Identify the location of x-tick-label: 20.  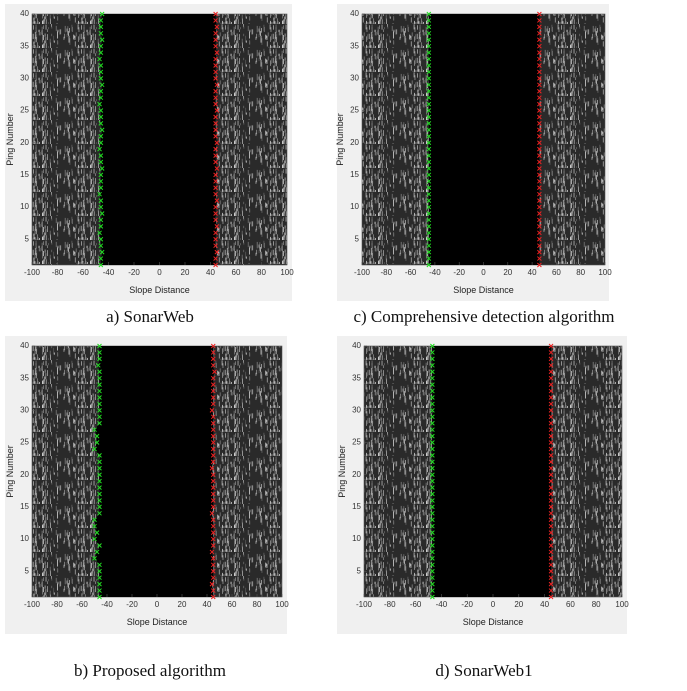
(182, 604).